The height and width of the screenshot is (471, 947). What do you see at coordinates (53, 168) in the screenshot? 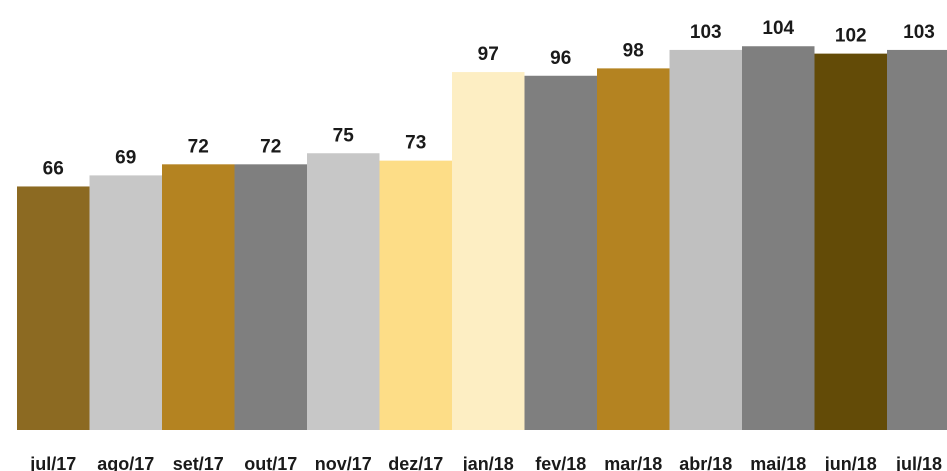
I see `data-label-jul-17: 66` at bounding box center [53, 168].